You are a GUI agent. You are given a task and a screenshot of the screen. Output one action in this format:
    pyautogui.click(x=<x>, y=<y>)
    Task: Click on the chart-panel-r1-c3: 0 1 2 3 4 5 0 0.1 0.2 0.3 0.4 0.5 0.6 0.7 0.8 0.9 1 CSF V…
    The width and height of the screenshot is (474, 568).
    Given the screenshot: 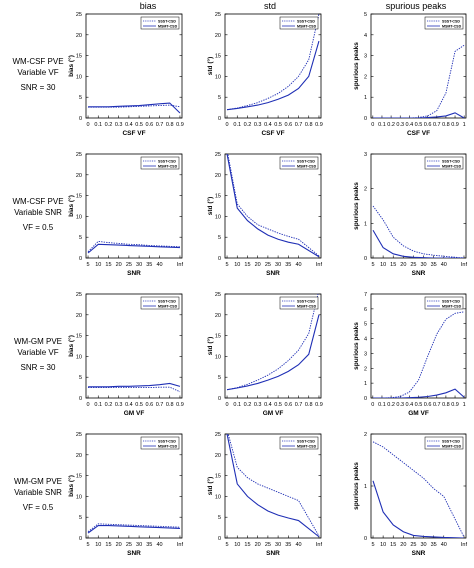 What is the action you would take?
    pyautogui.click(x=410, y=74)
    